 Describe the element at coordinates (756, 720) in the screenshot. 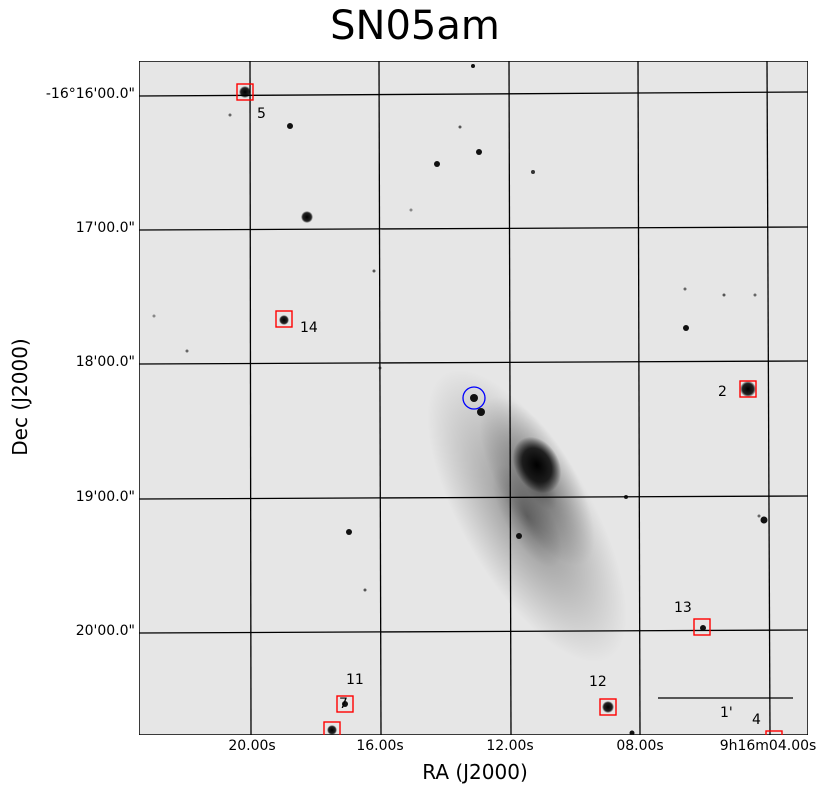

I see `marker-label-4: 4` at that location.